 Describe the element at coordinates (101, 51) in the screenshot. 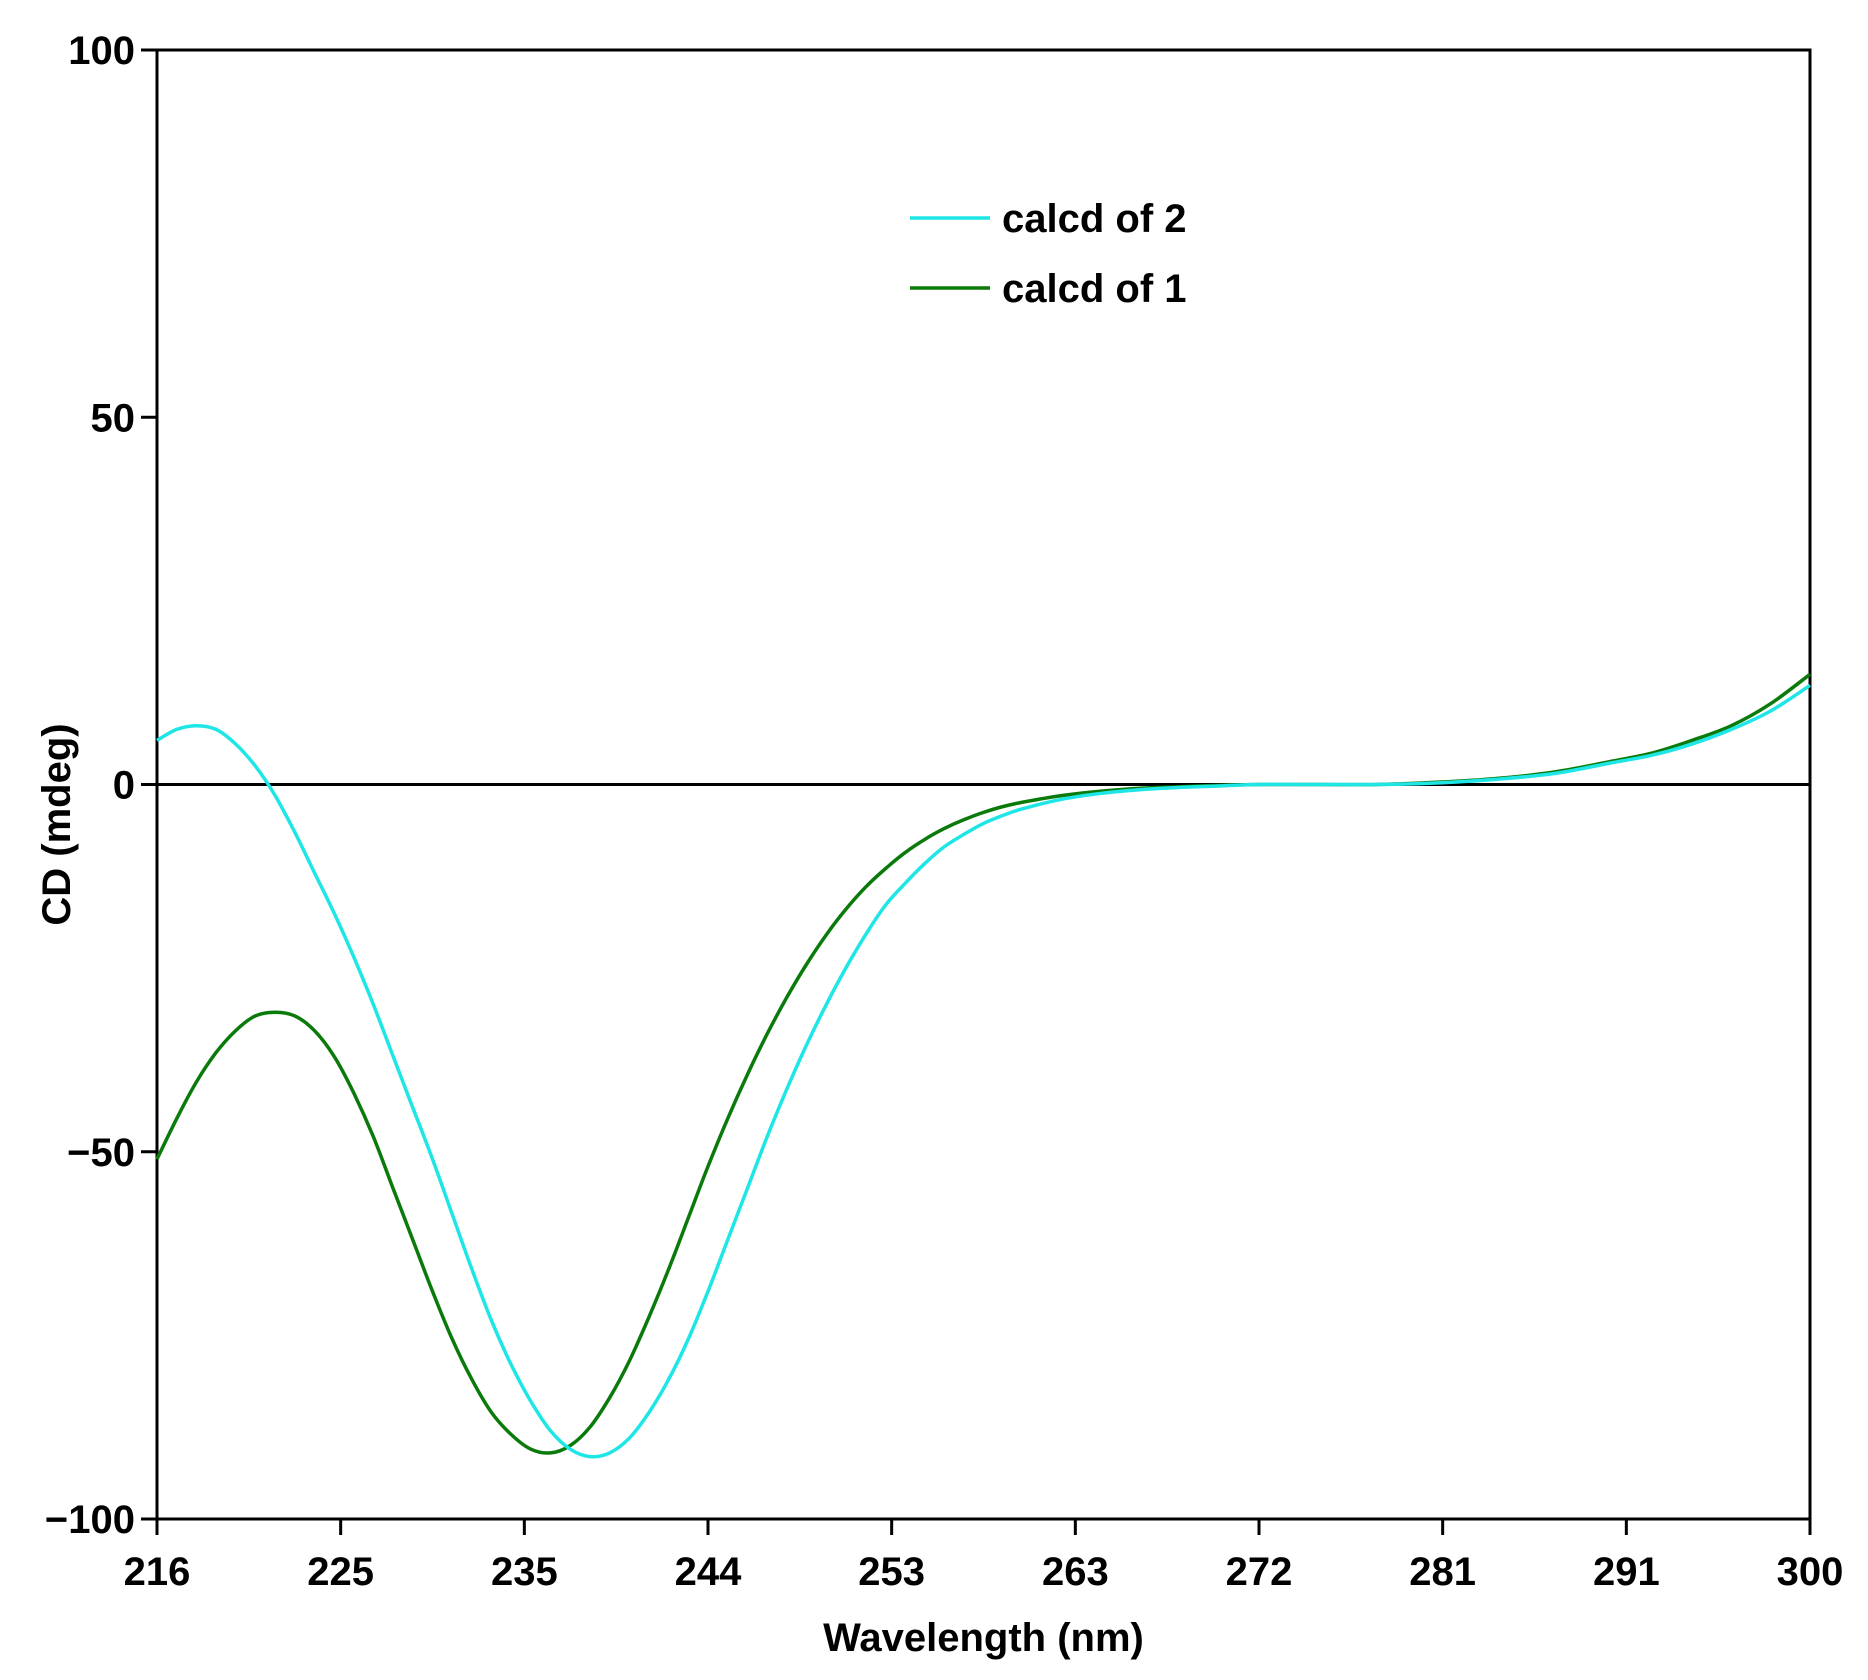

I see `y-tick-label: 100` at that location.